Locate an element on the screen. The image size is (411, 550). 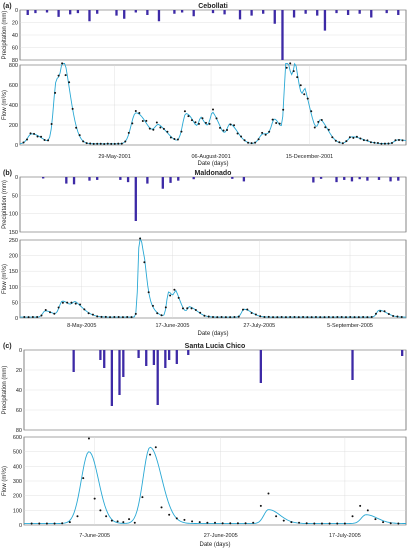
precip-tick-label: 100 is located at coordinates (13, 215).